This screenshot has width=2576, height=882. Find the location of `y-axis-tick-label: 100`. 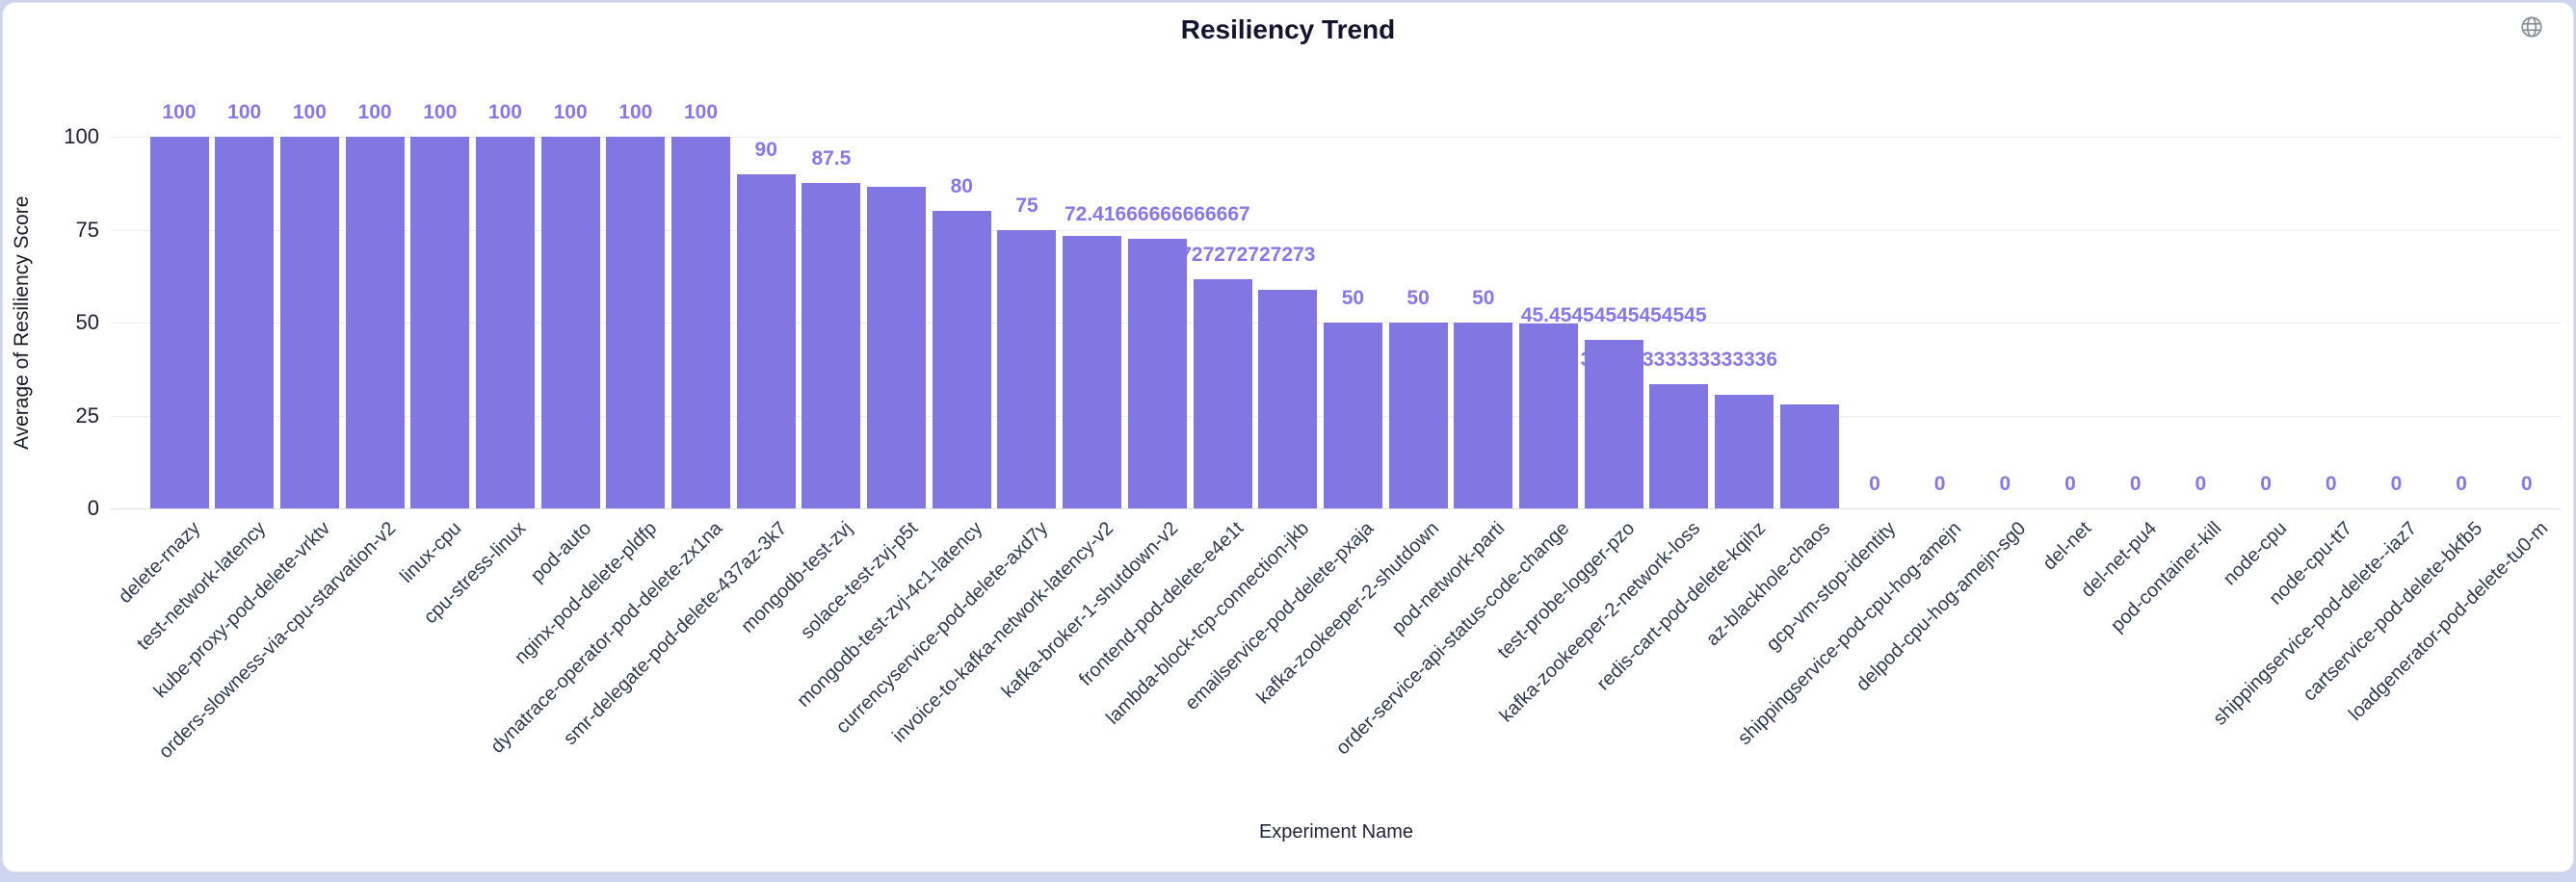

y-axis-tick-label: 100 is located at coordinates (81, 136).